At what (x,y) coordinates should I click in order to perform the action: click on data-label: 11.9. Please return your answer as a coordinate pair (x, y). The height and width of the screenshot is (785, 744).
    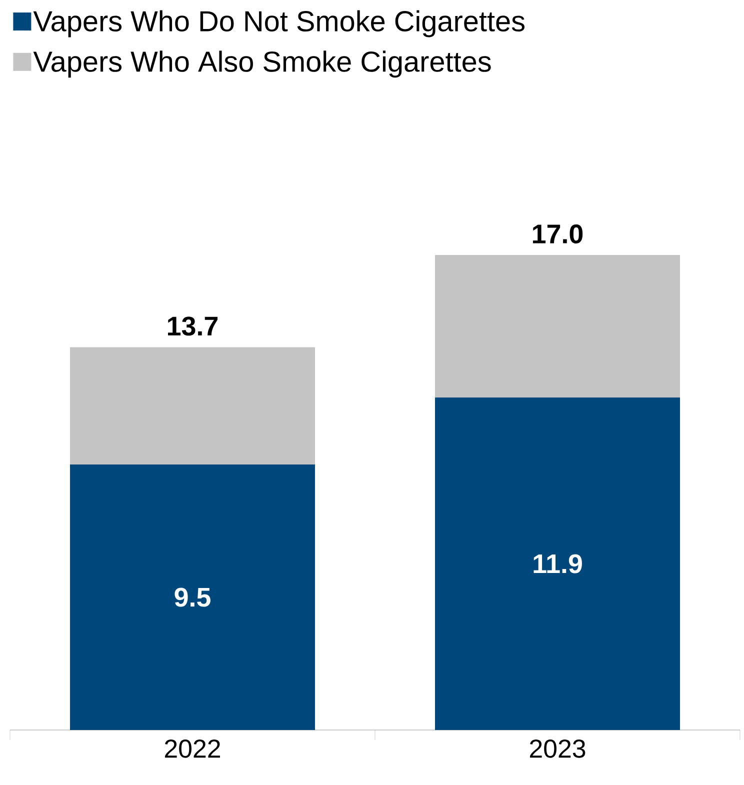
    Looking at the image, I should click on (558, 564).